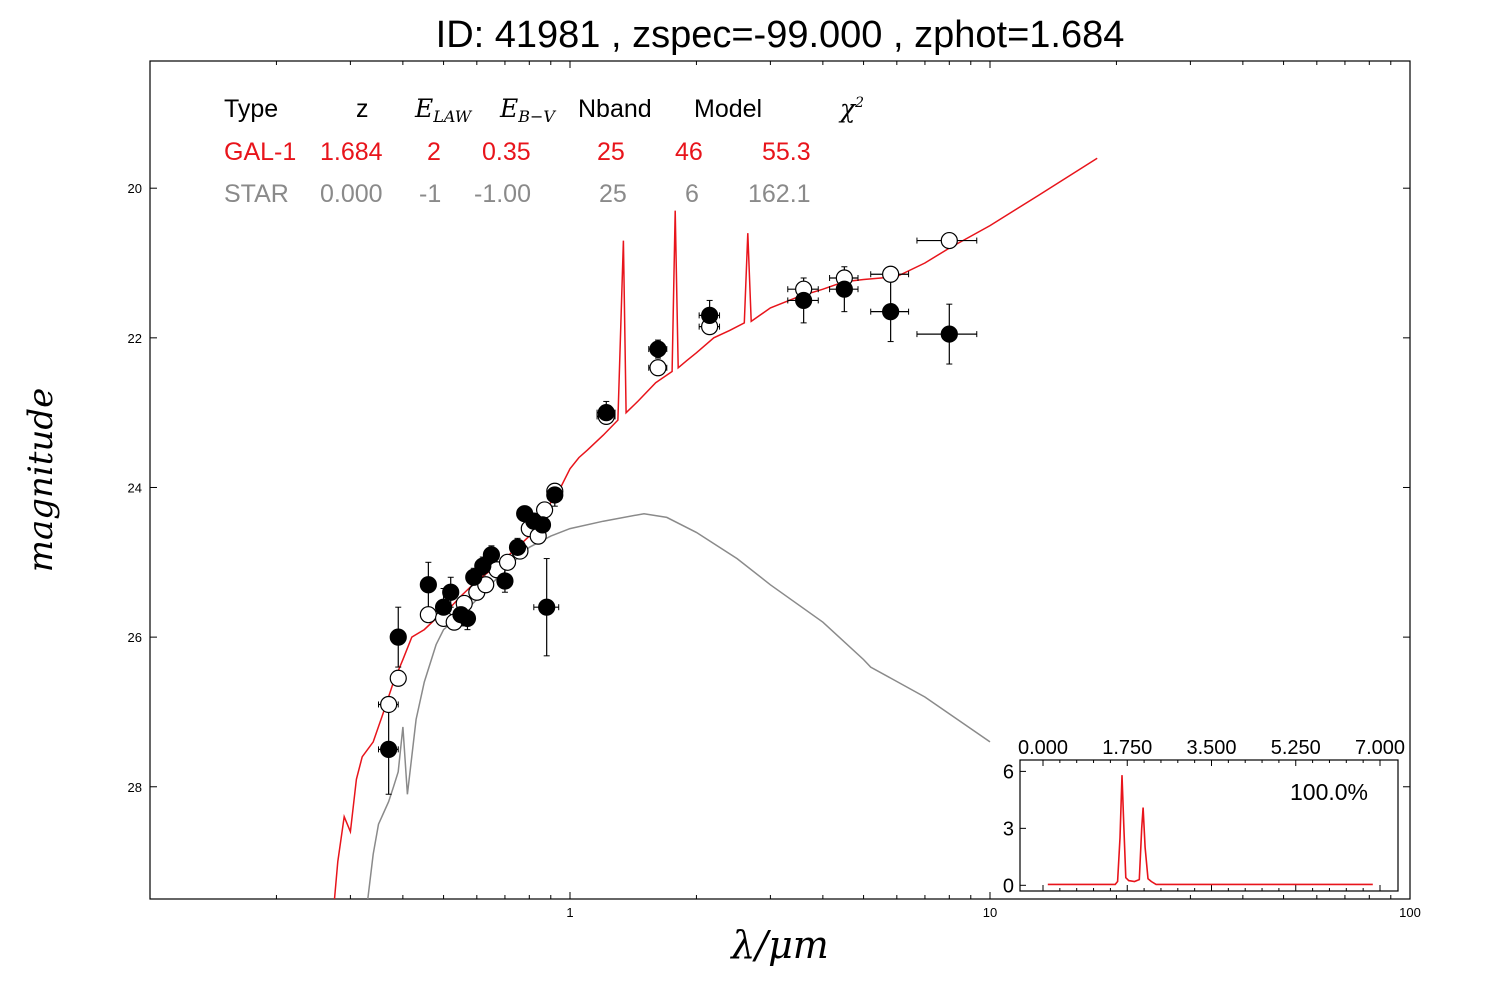 This screenshot has width=1500, height=1000. Describe the element at coordinates (779, 945) in the screenshot. I see `x-axis-label: λ/μm` at that location.